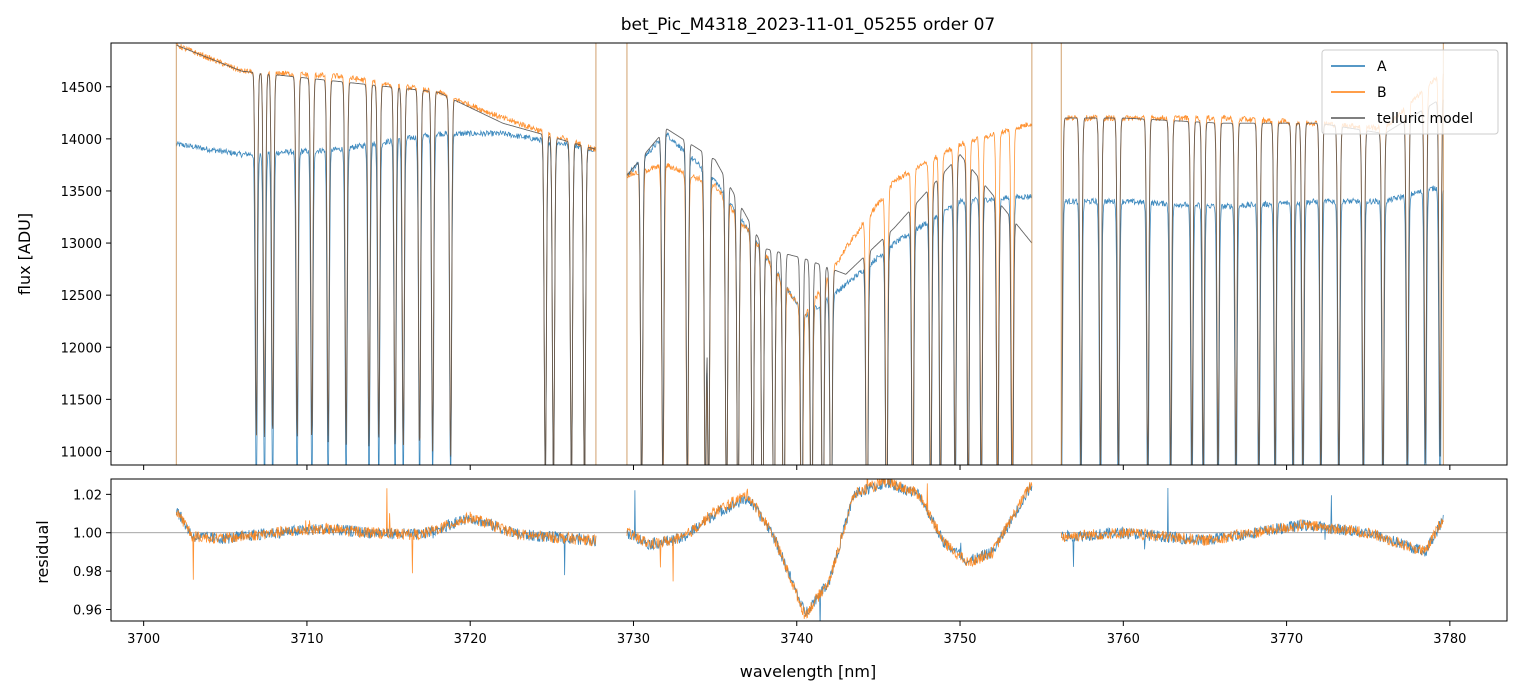  What do you see at coordinates (81, 348) in the screenshot?
I see `flux-y-tick-label: 12000` at bounding box center [81, 348].